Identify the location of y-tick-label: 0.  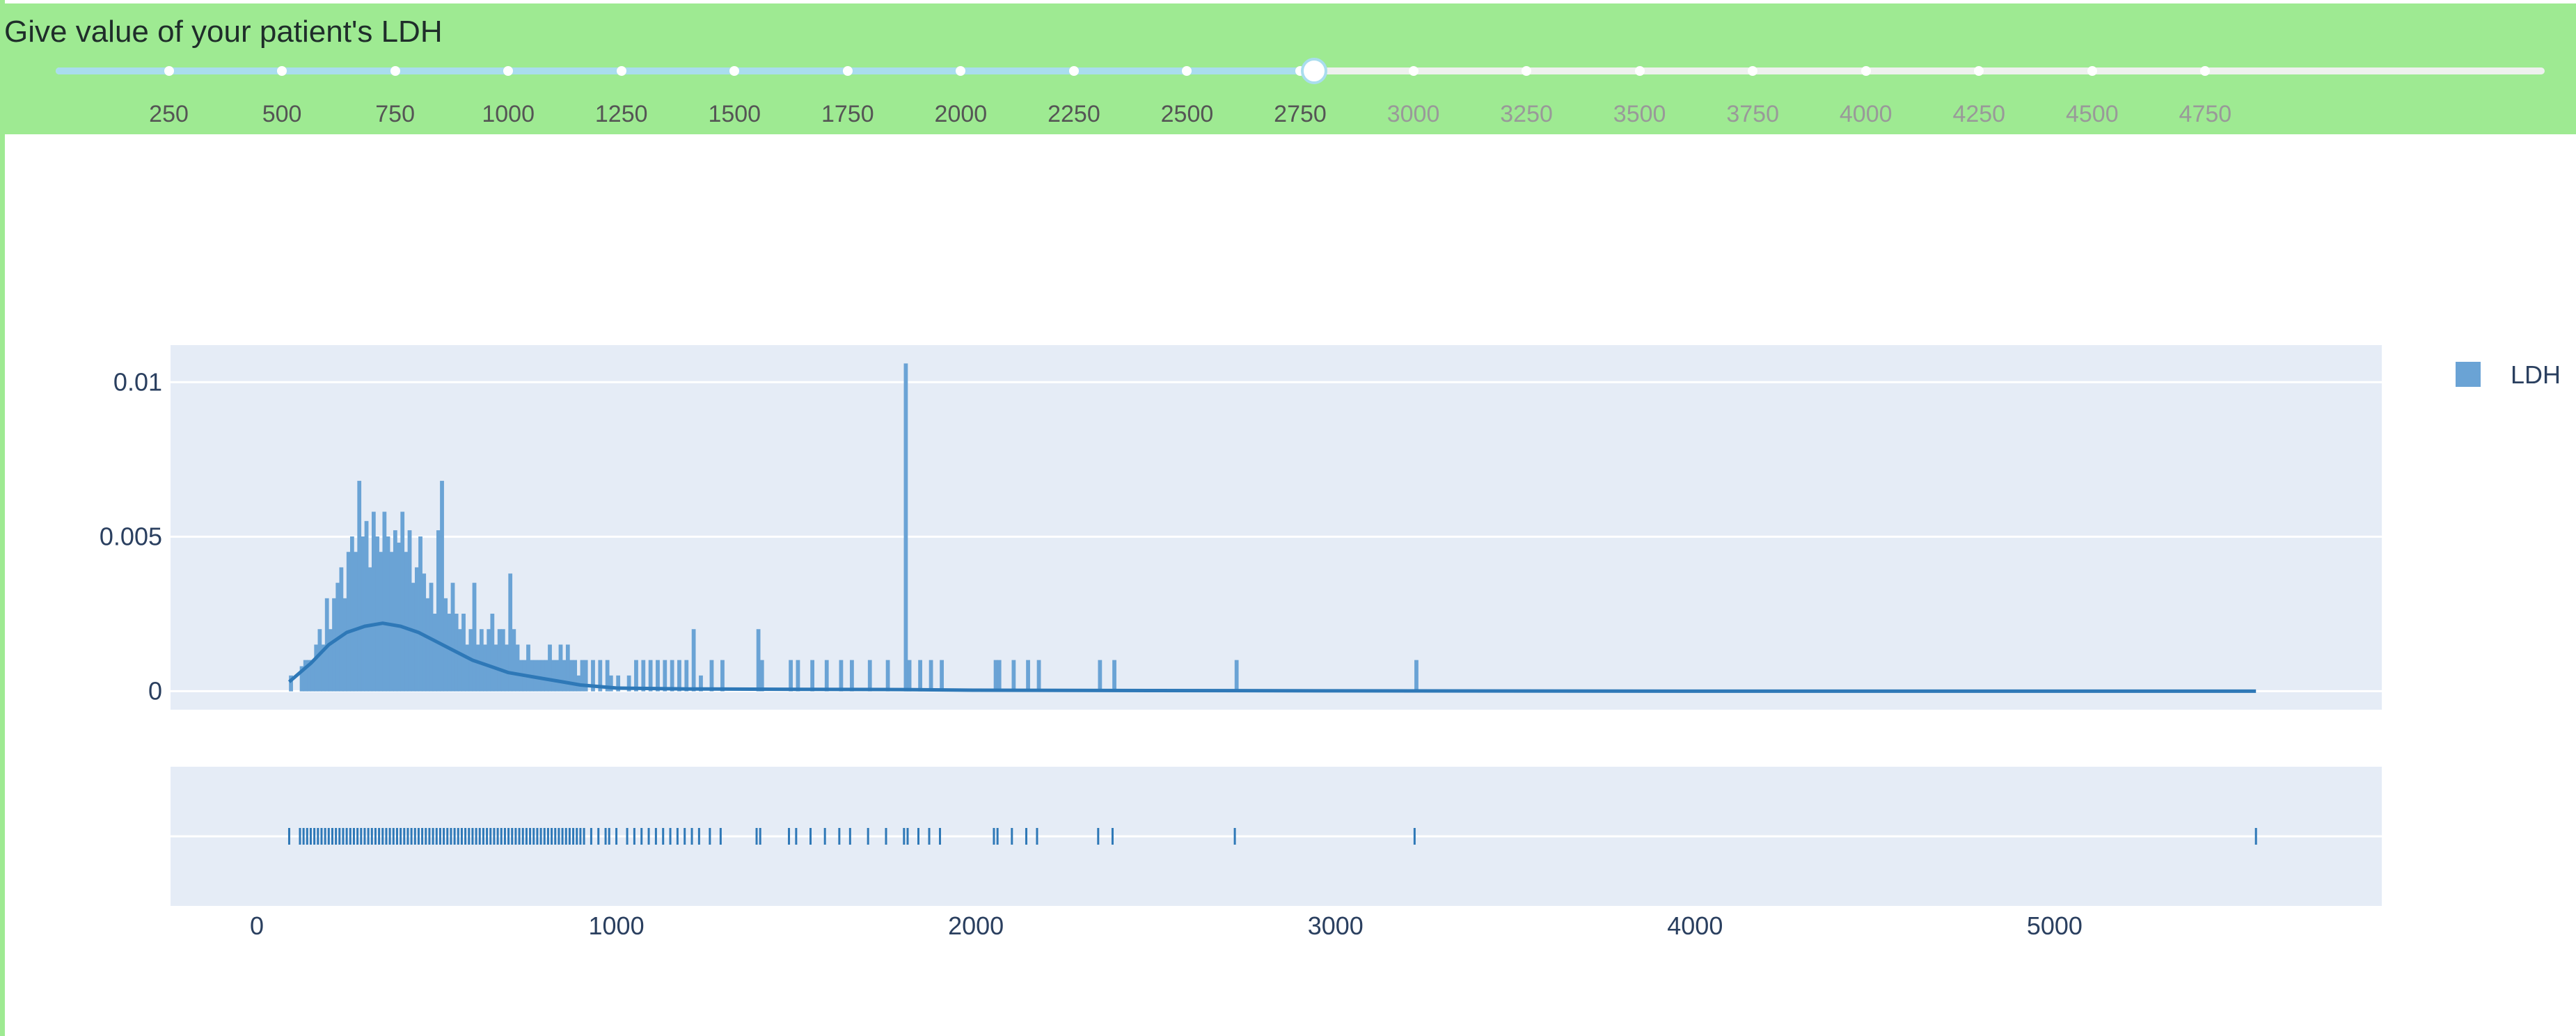
(155, 690).